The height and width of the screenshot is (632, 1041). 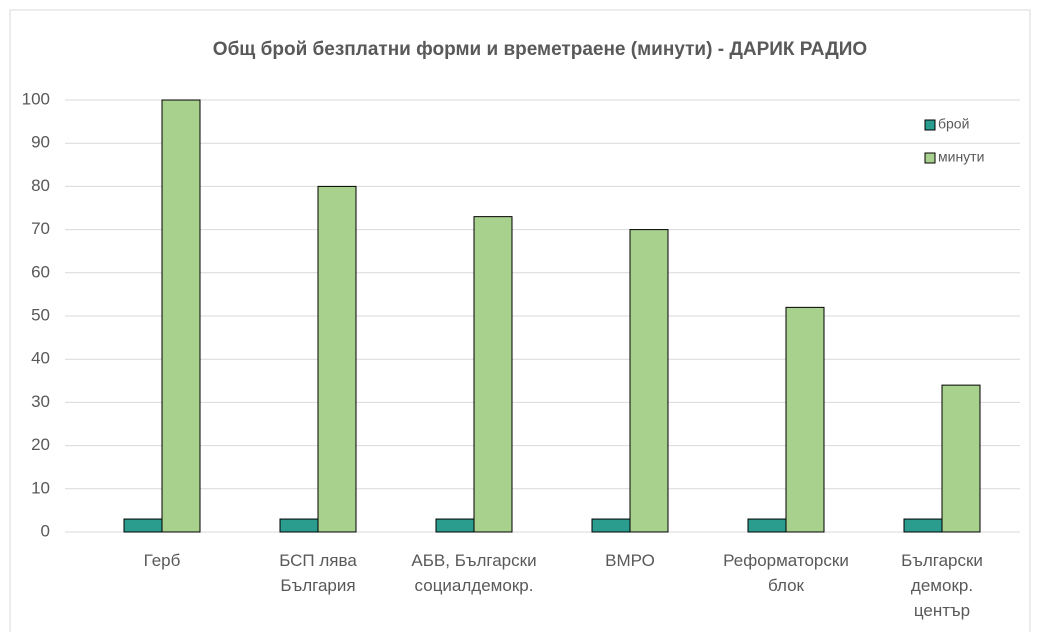 I want to click on y-tick-label: 80, so click(x=40, y=185).